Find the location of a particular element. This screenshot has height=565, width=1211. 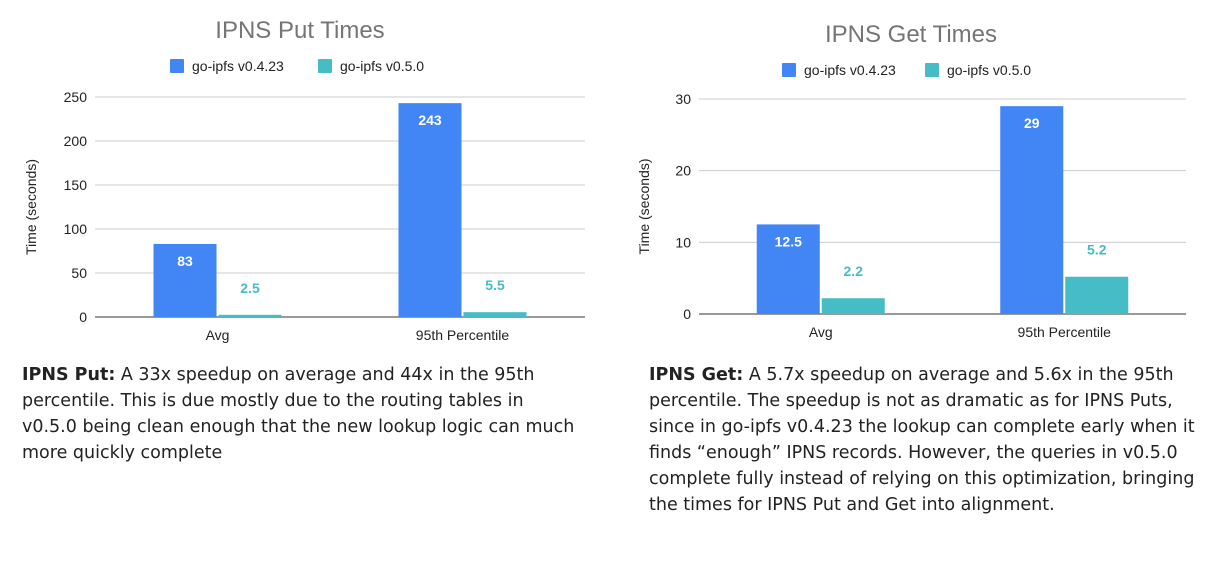

chart-title: IPNS Put Times is located at coordinates (299, 30).